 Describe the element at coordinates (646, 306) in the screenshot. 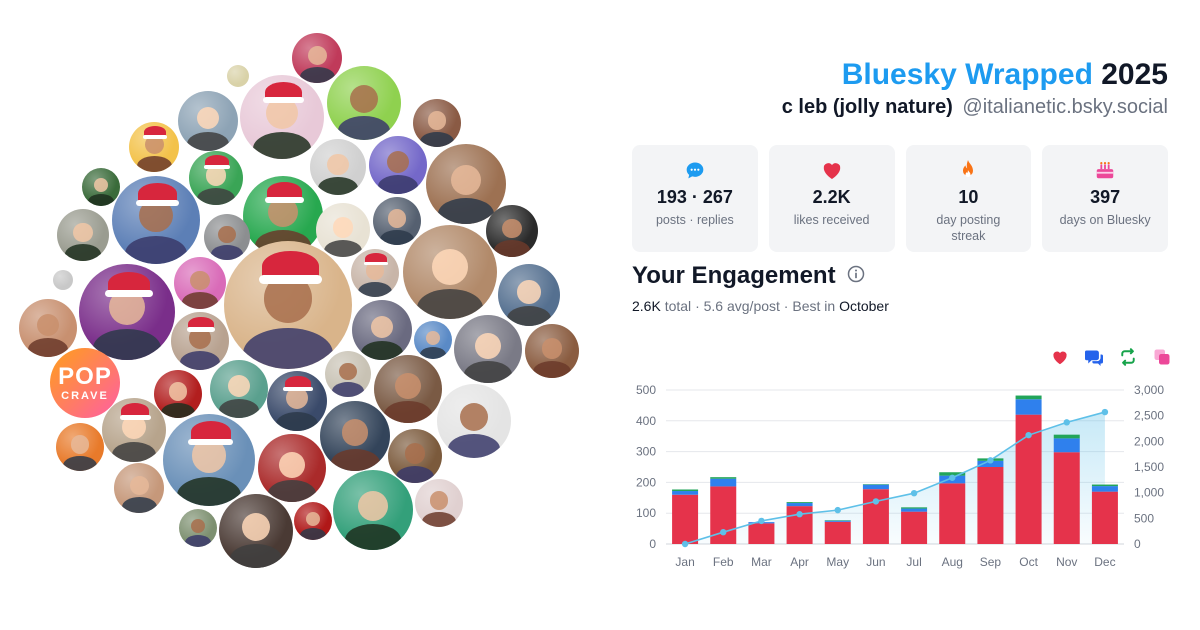

I see `engagement-total: 2.6K` at that location.